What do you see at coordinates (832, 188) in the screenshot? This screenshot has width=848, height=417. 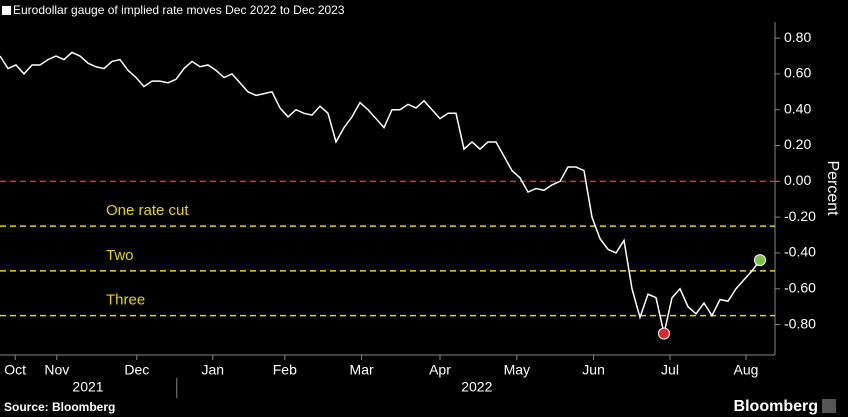 I see `y-axis-label: Percent` at bounding box center [832, 188].